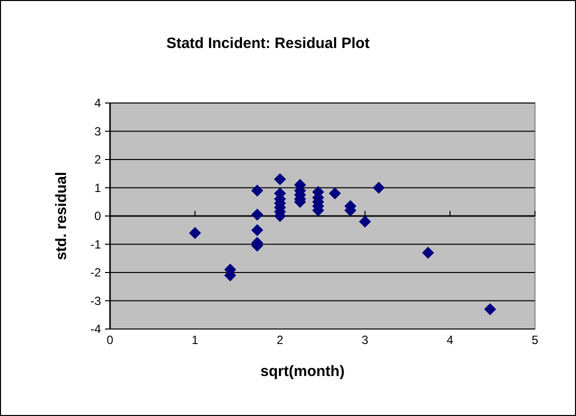  I want to click on y-axis-title: std. residual, so click(61, 216).